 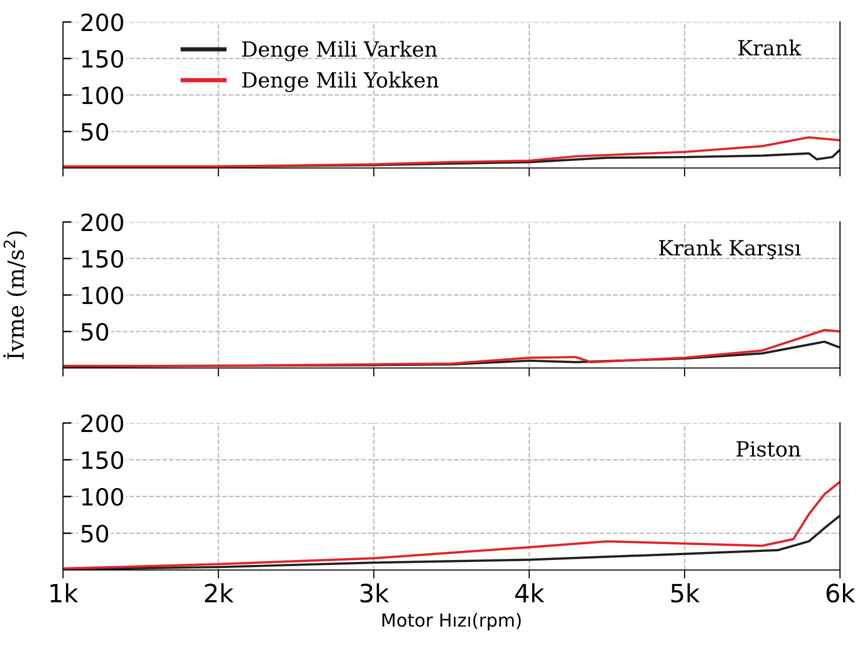 What do you see at coordinates (219, 592) in the screenshot?
I see `x-tick-label: 2k` at bounding box center [219, 592].